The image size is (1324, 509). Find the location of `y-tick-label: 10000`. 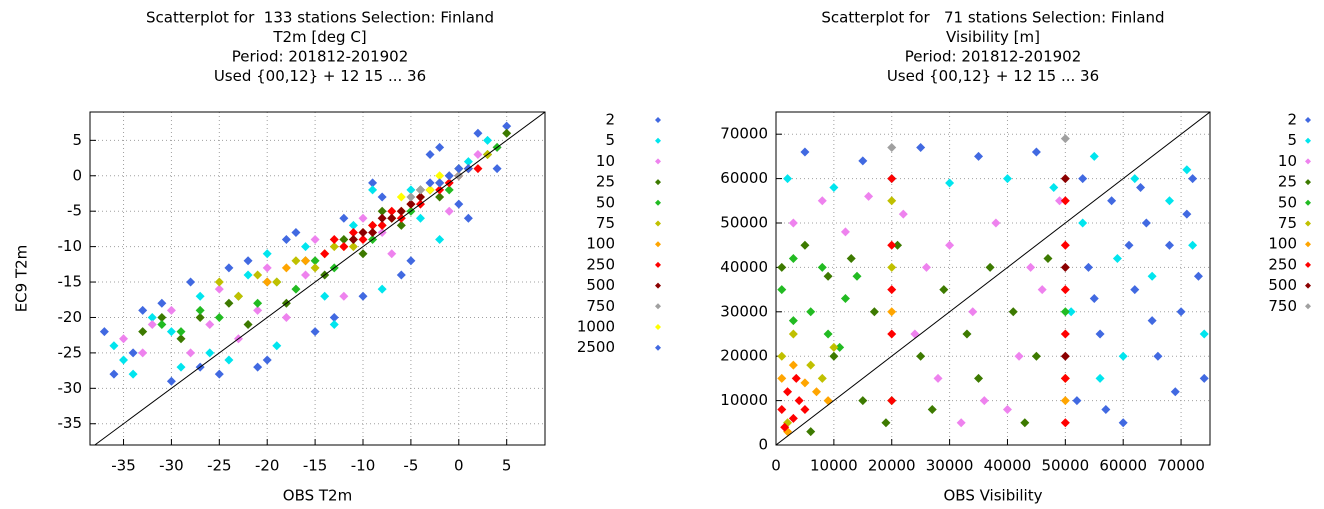

y-tick-label: 10000 is located at coordinates (744, 400).